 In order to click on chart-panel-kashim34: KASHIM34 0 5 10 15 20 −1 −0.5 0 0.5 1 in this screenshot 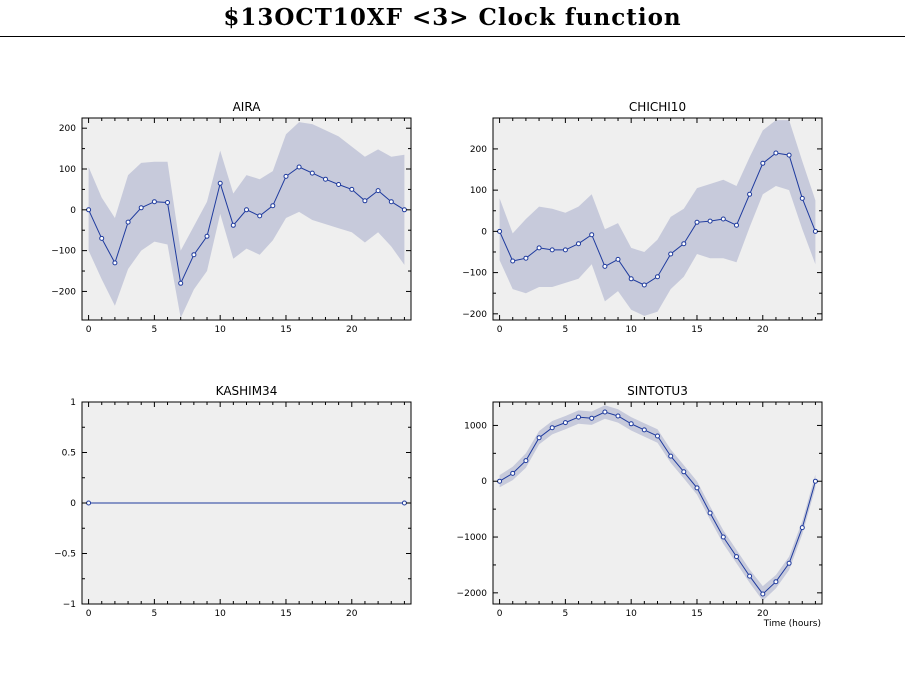, I will do `click(233, 501)`.